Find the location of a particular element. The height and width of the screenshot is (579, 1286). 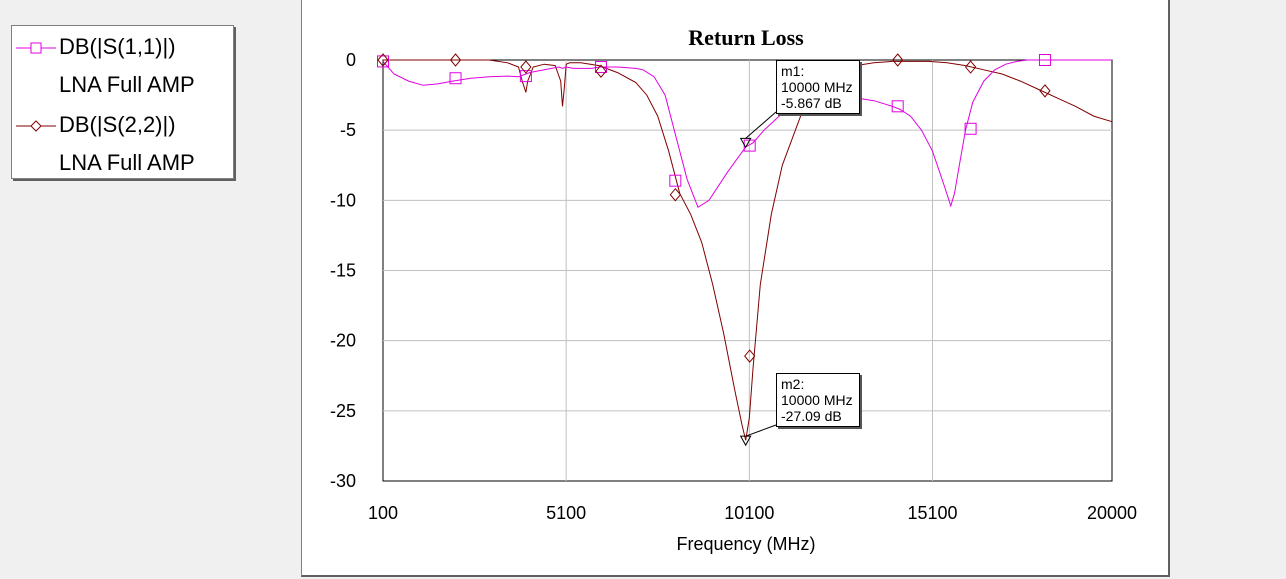

diamond-marker-icon is located at coordinates (36, 126).